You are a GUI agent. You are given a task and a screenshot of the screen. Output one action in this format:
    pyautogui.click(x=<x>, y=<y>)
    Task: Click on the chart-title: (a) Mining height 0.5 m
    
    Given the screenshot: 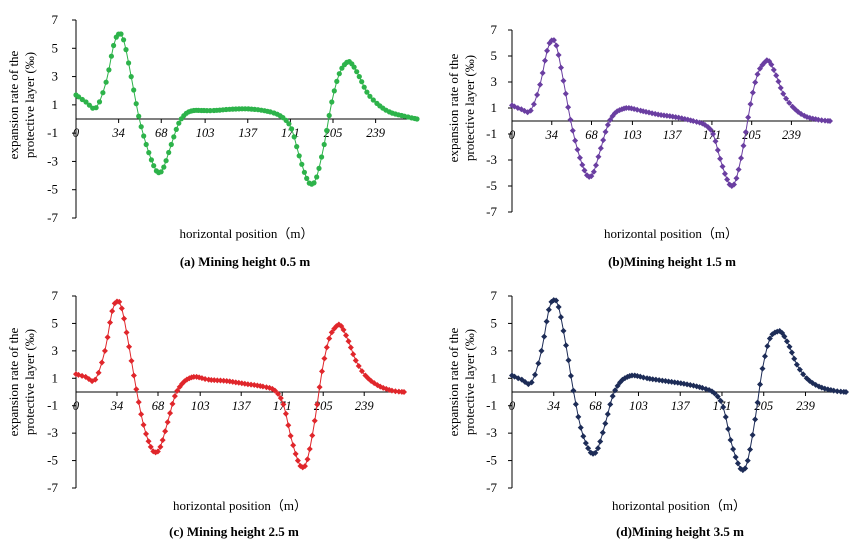 What is the action you would take?
    pyautogui.click(x=245, y=261)
    